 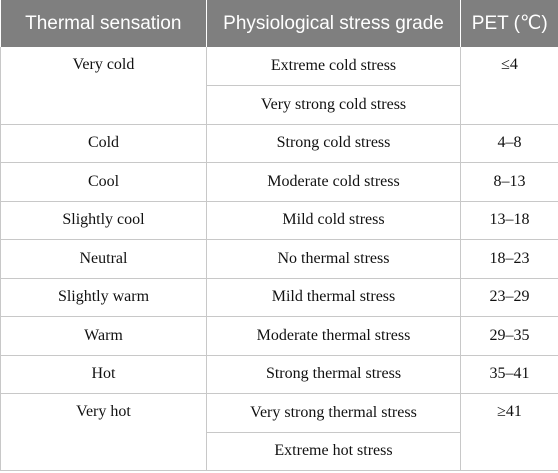 What do you see at coordinates (103, 220) in the screenshot?
I see `cell-thermal-sensation: Slightly cool` at bounding box center [103, 220].